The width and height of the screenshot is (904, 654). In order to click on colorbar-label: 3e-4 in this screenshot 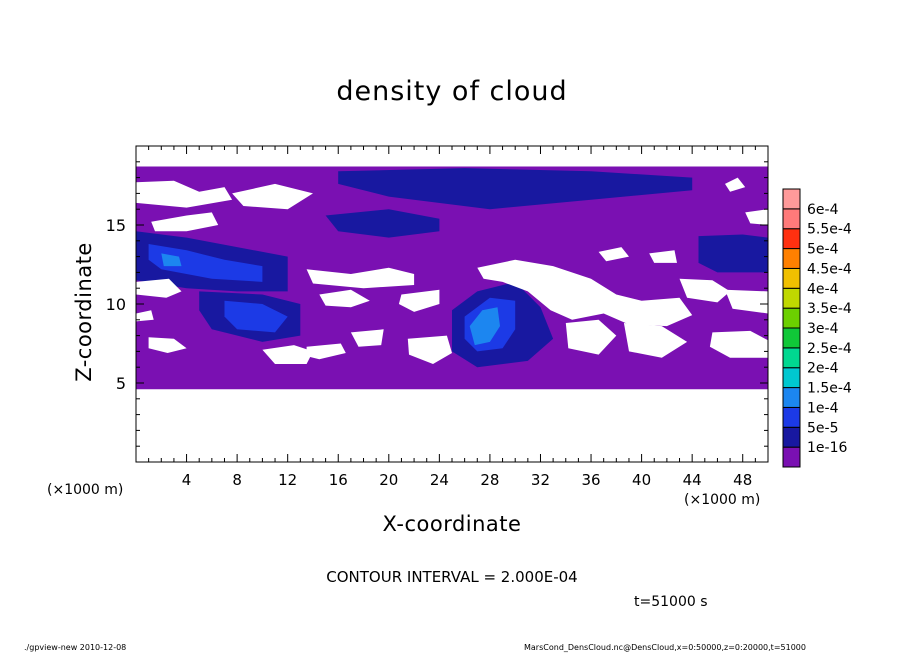, I will do `click(823, 329)`.